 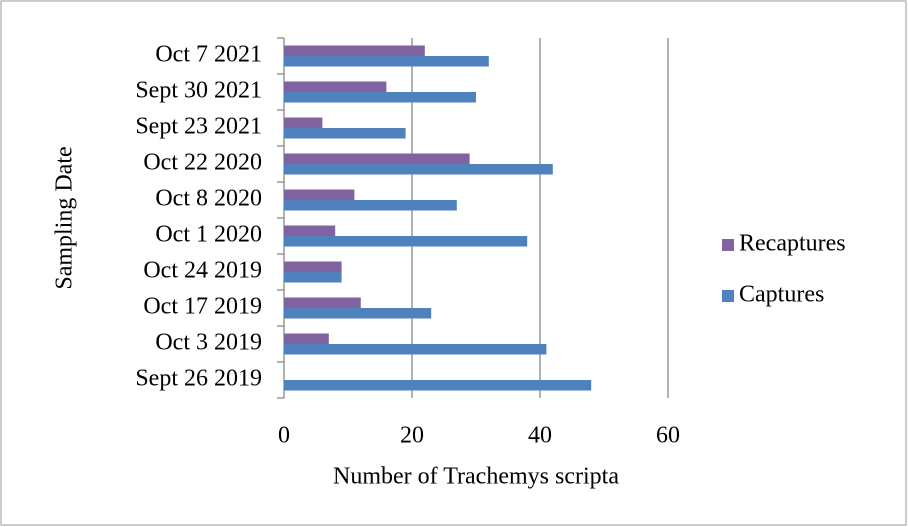 I want to click on y-tick-label: Sept 30 2021, so click(x=198, y=91).